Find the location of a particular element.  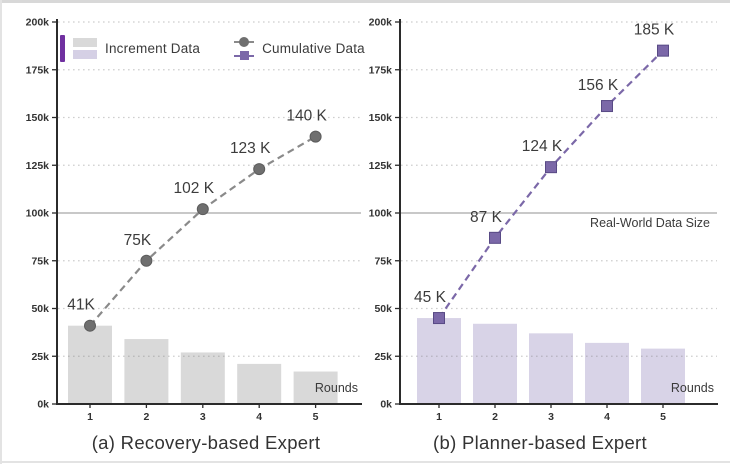

reference-line-label: Real-World Data Size is located at coordinates (650, 223).